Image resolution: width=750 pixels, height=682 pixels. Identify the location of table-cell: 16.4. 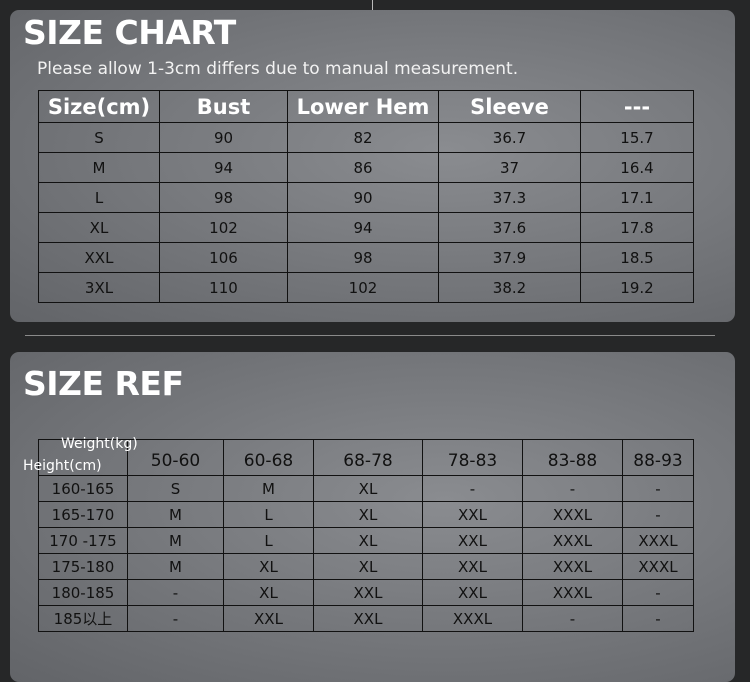
(637, 167).